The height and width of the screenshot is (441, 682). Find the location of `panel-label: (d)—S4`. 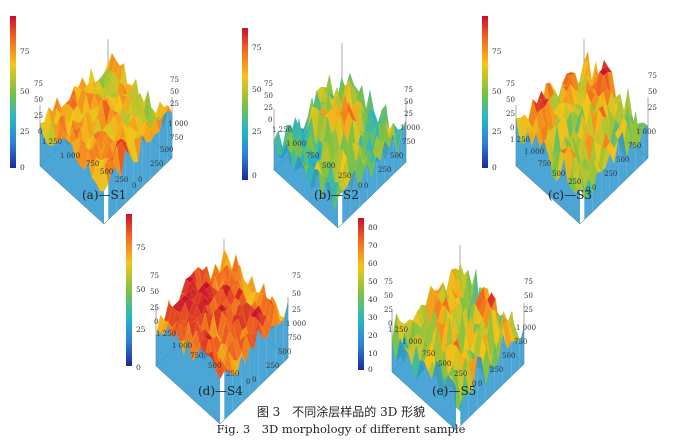

panel-label: (d)—S4 is located at coordinates (220, 391).